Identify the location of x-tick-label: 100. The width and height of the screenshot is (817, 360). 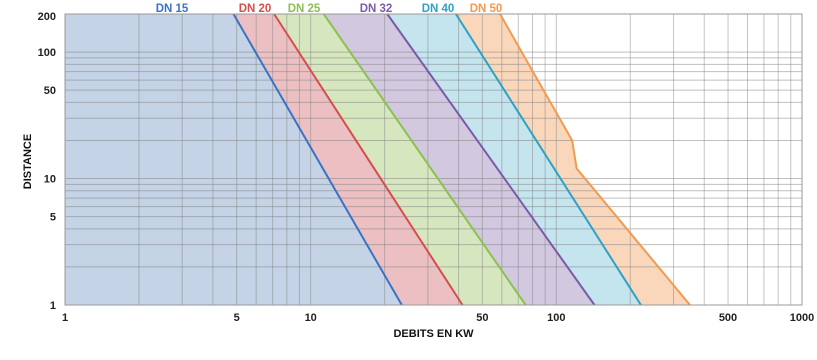
(556, 318).